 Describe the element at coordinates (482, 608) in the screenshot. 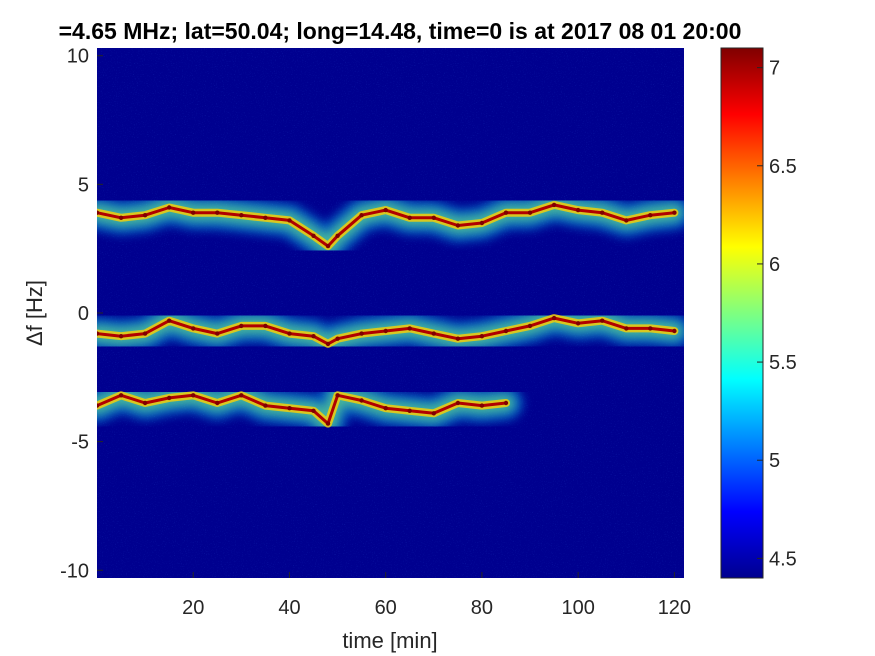

I see `x-tick-label: 80` at that location.